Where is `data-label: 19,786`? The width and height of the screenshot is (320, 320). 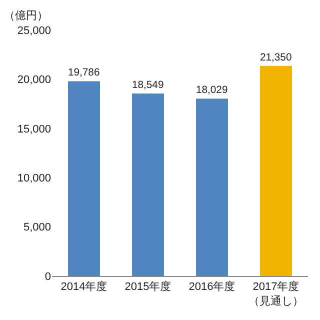 data-label: 19,786 is located at coordinates (84, 73).